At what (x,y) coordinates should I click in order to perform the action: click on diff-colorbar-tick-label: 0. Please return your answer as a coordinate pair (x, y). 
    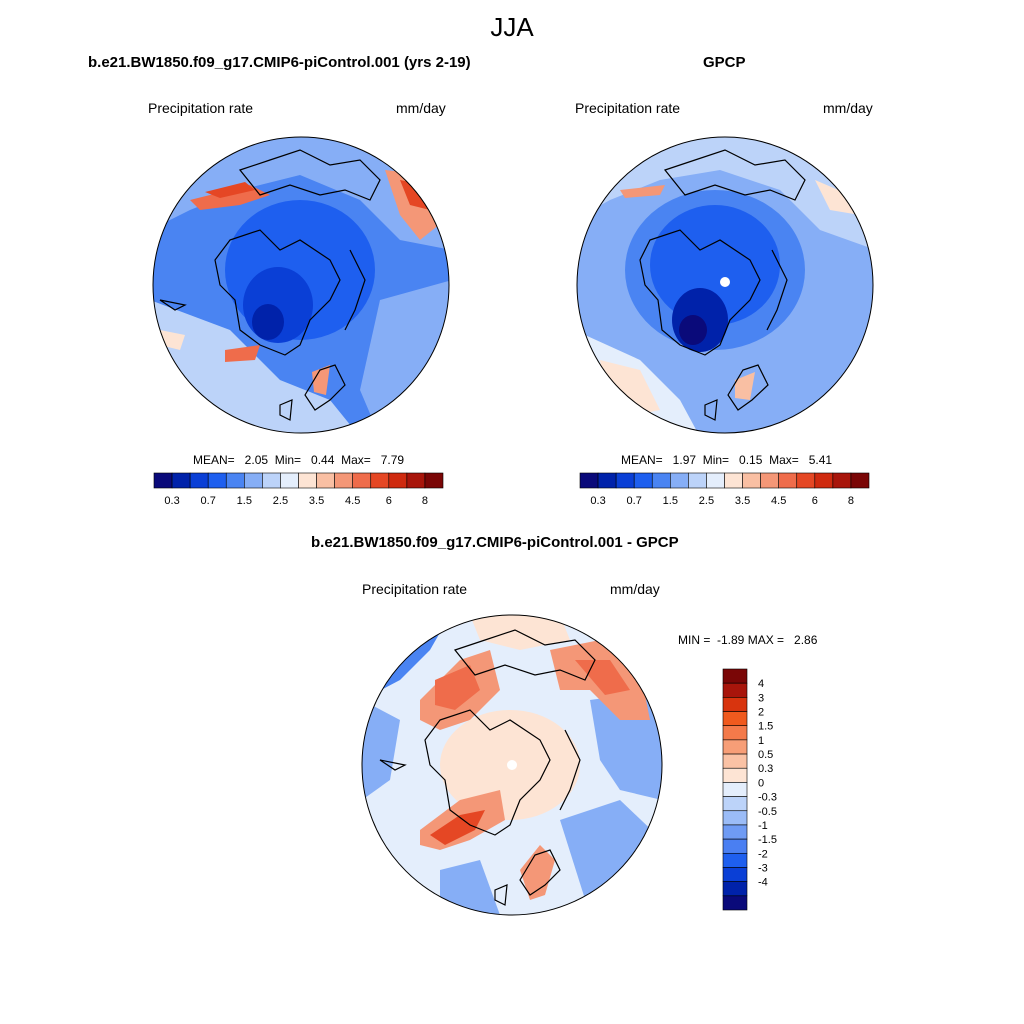
    Looking at the image, I should click on (761, 783).